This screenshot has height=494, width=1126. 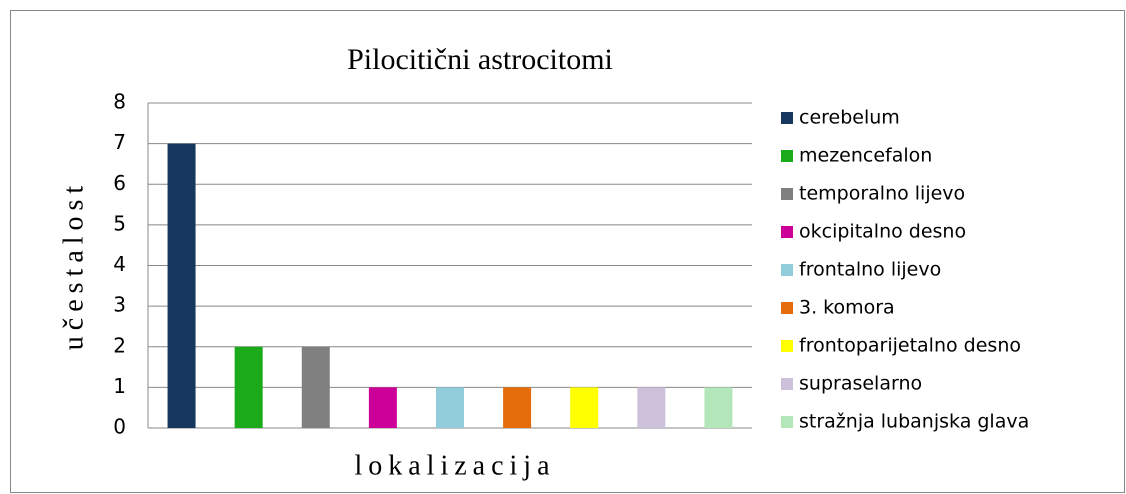 What do you see at coordinates (119, 427) in the screenshot?
I see `y-tick-label: 0` at bounding box center [119, 427].